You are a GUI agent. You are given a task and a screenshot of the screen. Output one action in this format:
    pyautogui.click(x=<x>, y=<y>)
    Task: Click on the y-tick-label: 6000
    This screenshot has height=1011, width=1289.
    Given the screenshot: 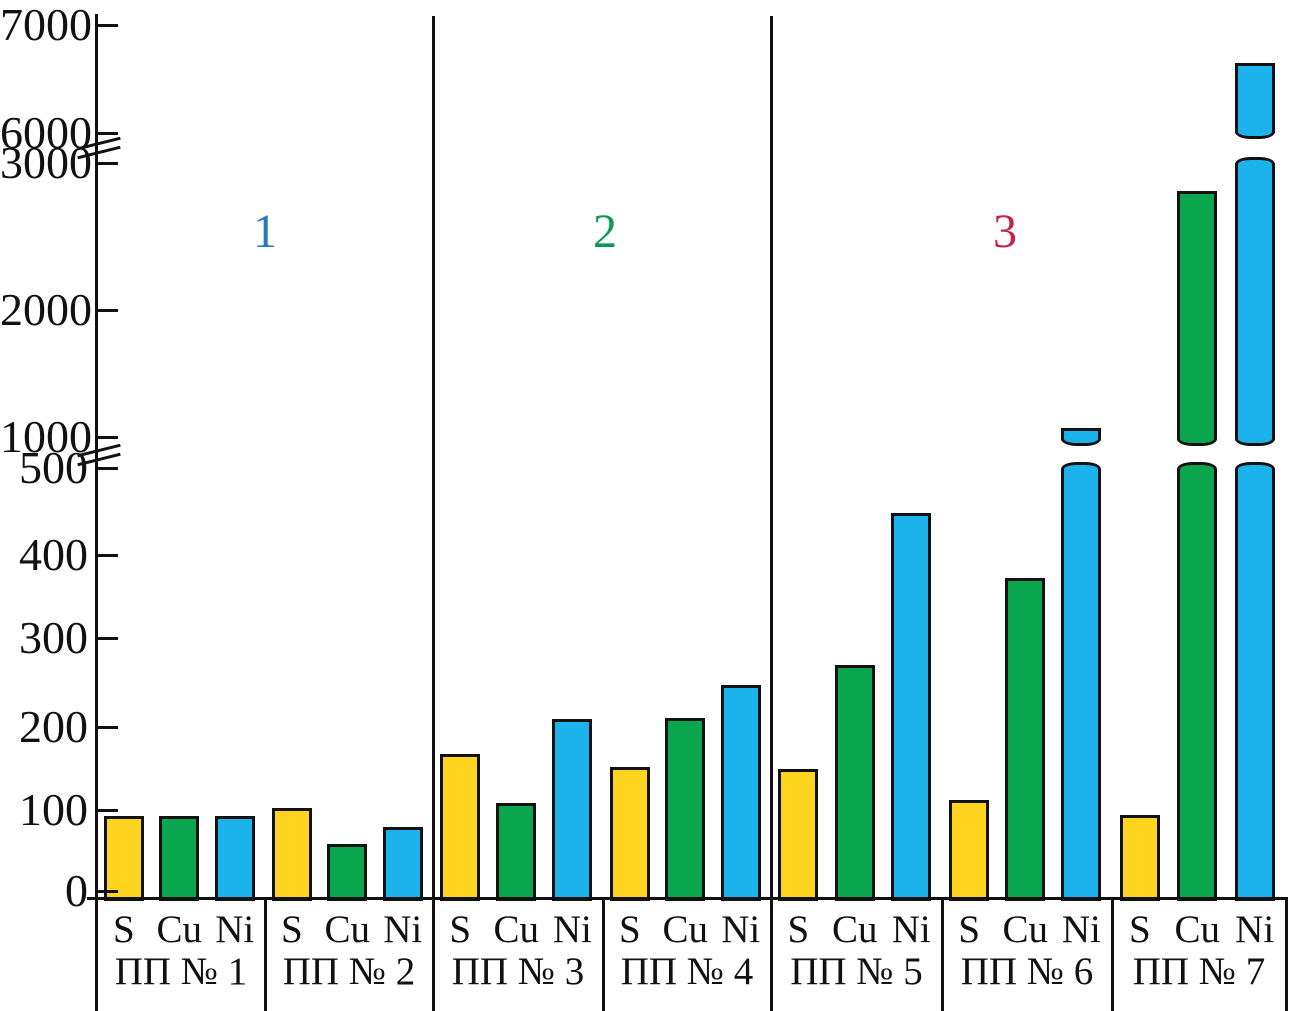 What is the action you would take?
    pyautogui.click(x=46, y=132)
    